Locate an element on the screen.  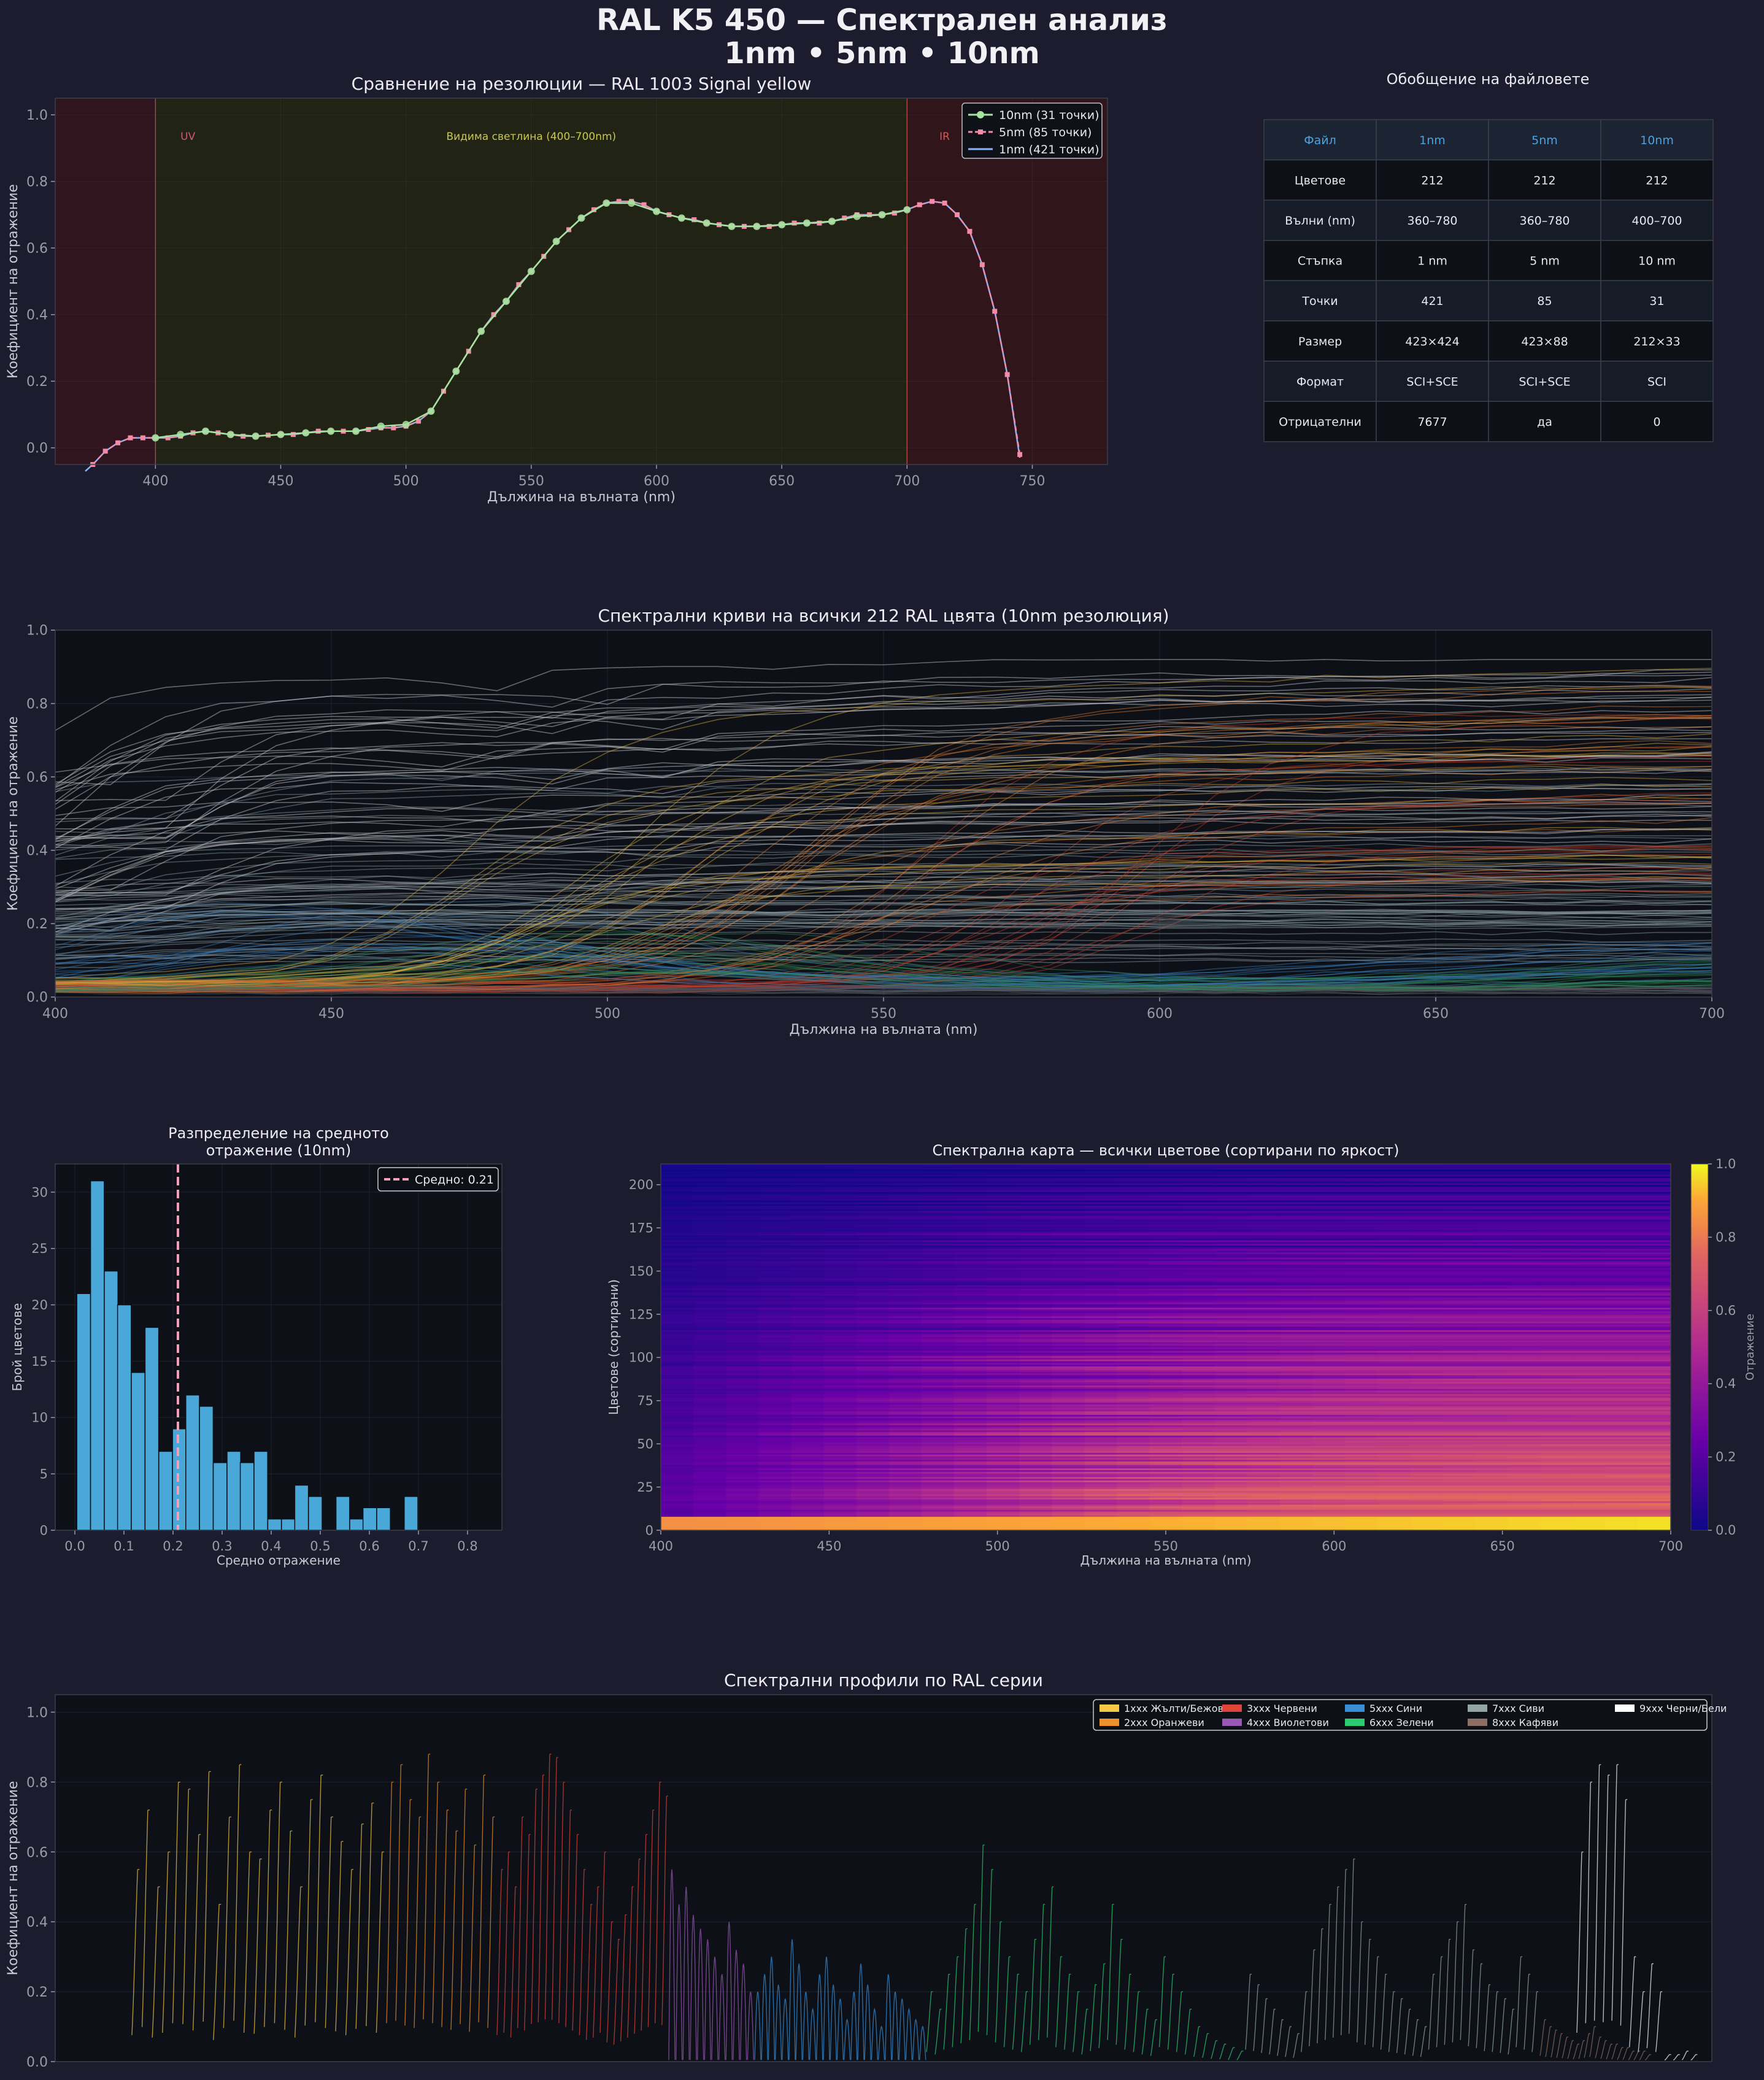
table-cell-text: Цветове is located at coordinates (1320, 180).